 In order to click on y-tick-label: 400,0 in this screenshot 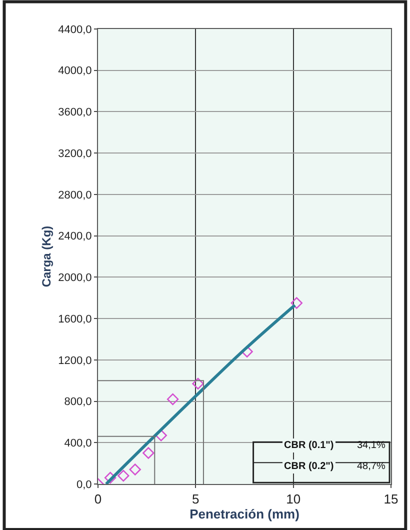, I will do `click(78, 443)`.